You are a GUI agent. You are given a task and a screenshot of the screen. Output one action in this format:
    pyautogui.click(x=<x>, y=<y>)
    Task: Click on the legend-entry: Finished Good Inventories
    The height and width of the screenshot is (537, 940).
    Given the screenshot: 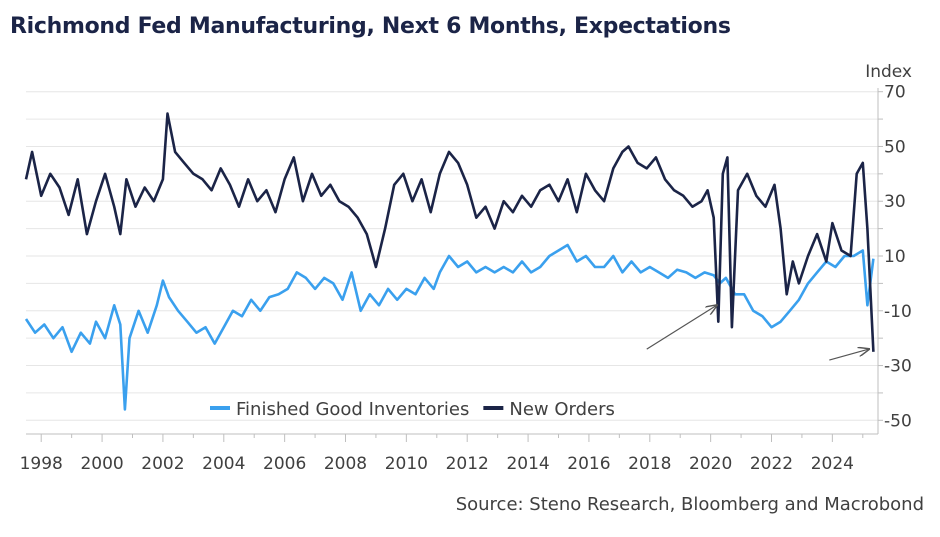 What is the action you would take?
    pyautogui.click(x=352, y=409)
    